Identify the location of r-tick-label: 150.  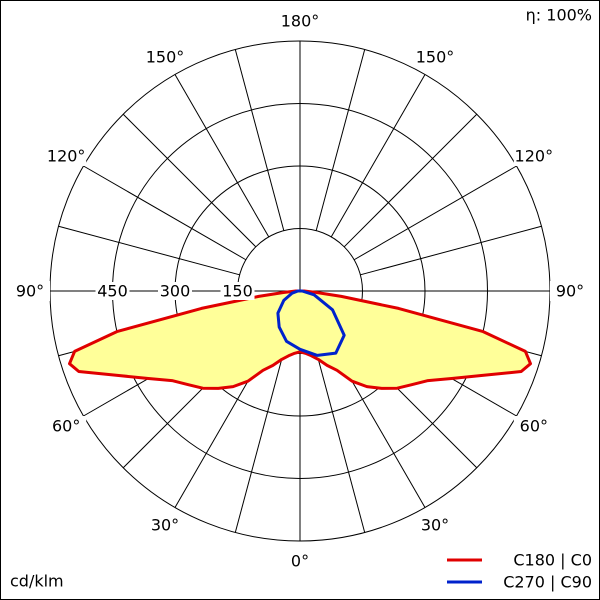
(237, 291).